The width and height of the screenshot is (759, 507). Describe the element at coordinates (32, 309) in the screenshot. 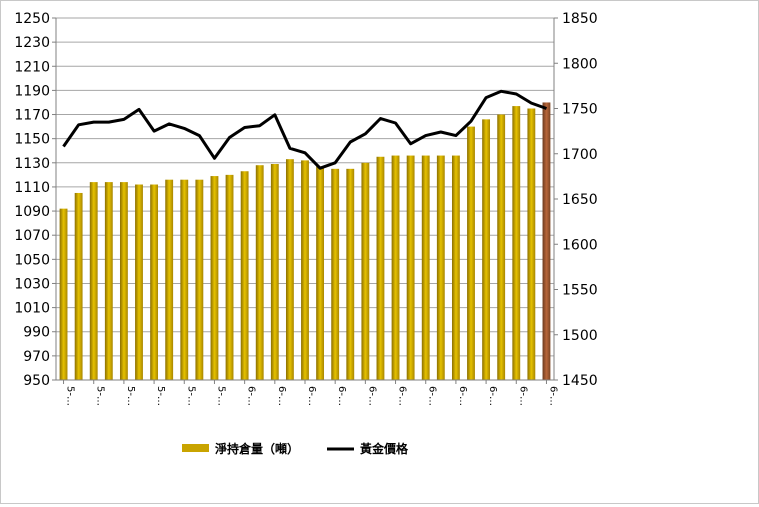

I see `left-tick-label: 1010` at that location.